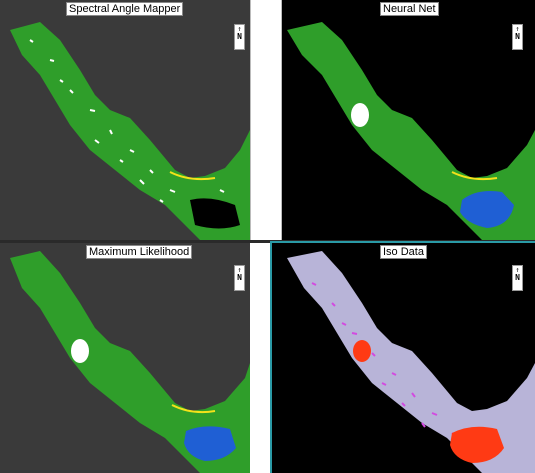  What do you see at coordinates (403, 252) in the screenshot?
I see `panel-title: Iso Data` at bounding box center [403, 252].